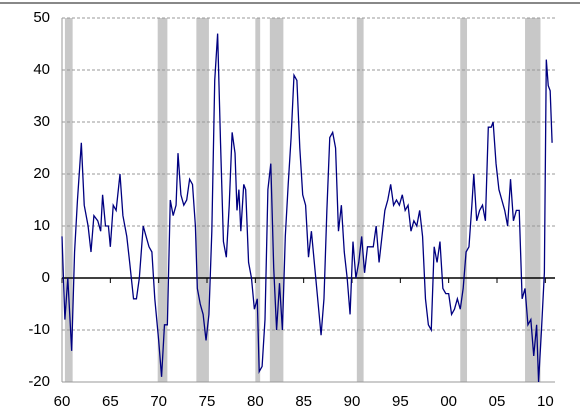 This screenshot has height=414, width=580. What do you see at coordinates (303, 401) in the screenshot?
I see `x-tick-label: 85` at bounding box center [303, 401].